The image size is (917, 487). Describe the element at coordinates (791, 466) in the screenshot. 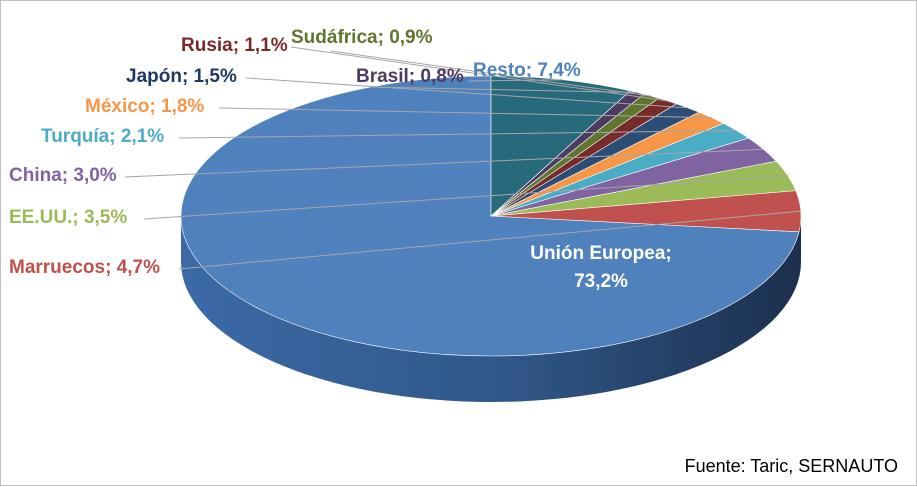

I see `source-note: Fuente: Taric, SERNAUTO` at that location.